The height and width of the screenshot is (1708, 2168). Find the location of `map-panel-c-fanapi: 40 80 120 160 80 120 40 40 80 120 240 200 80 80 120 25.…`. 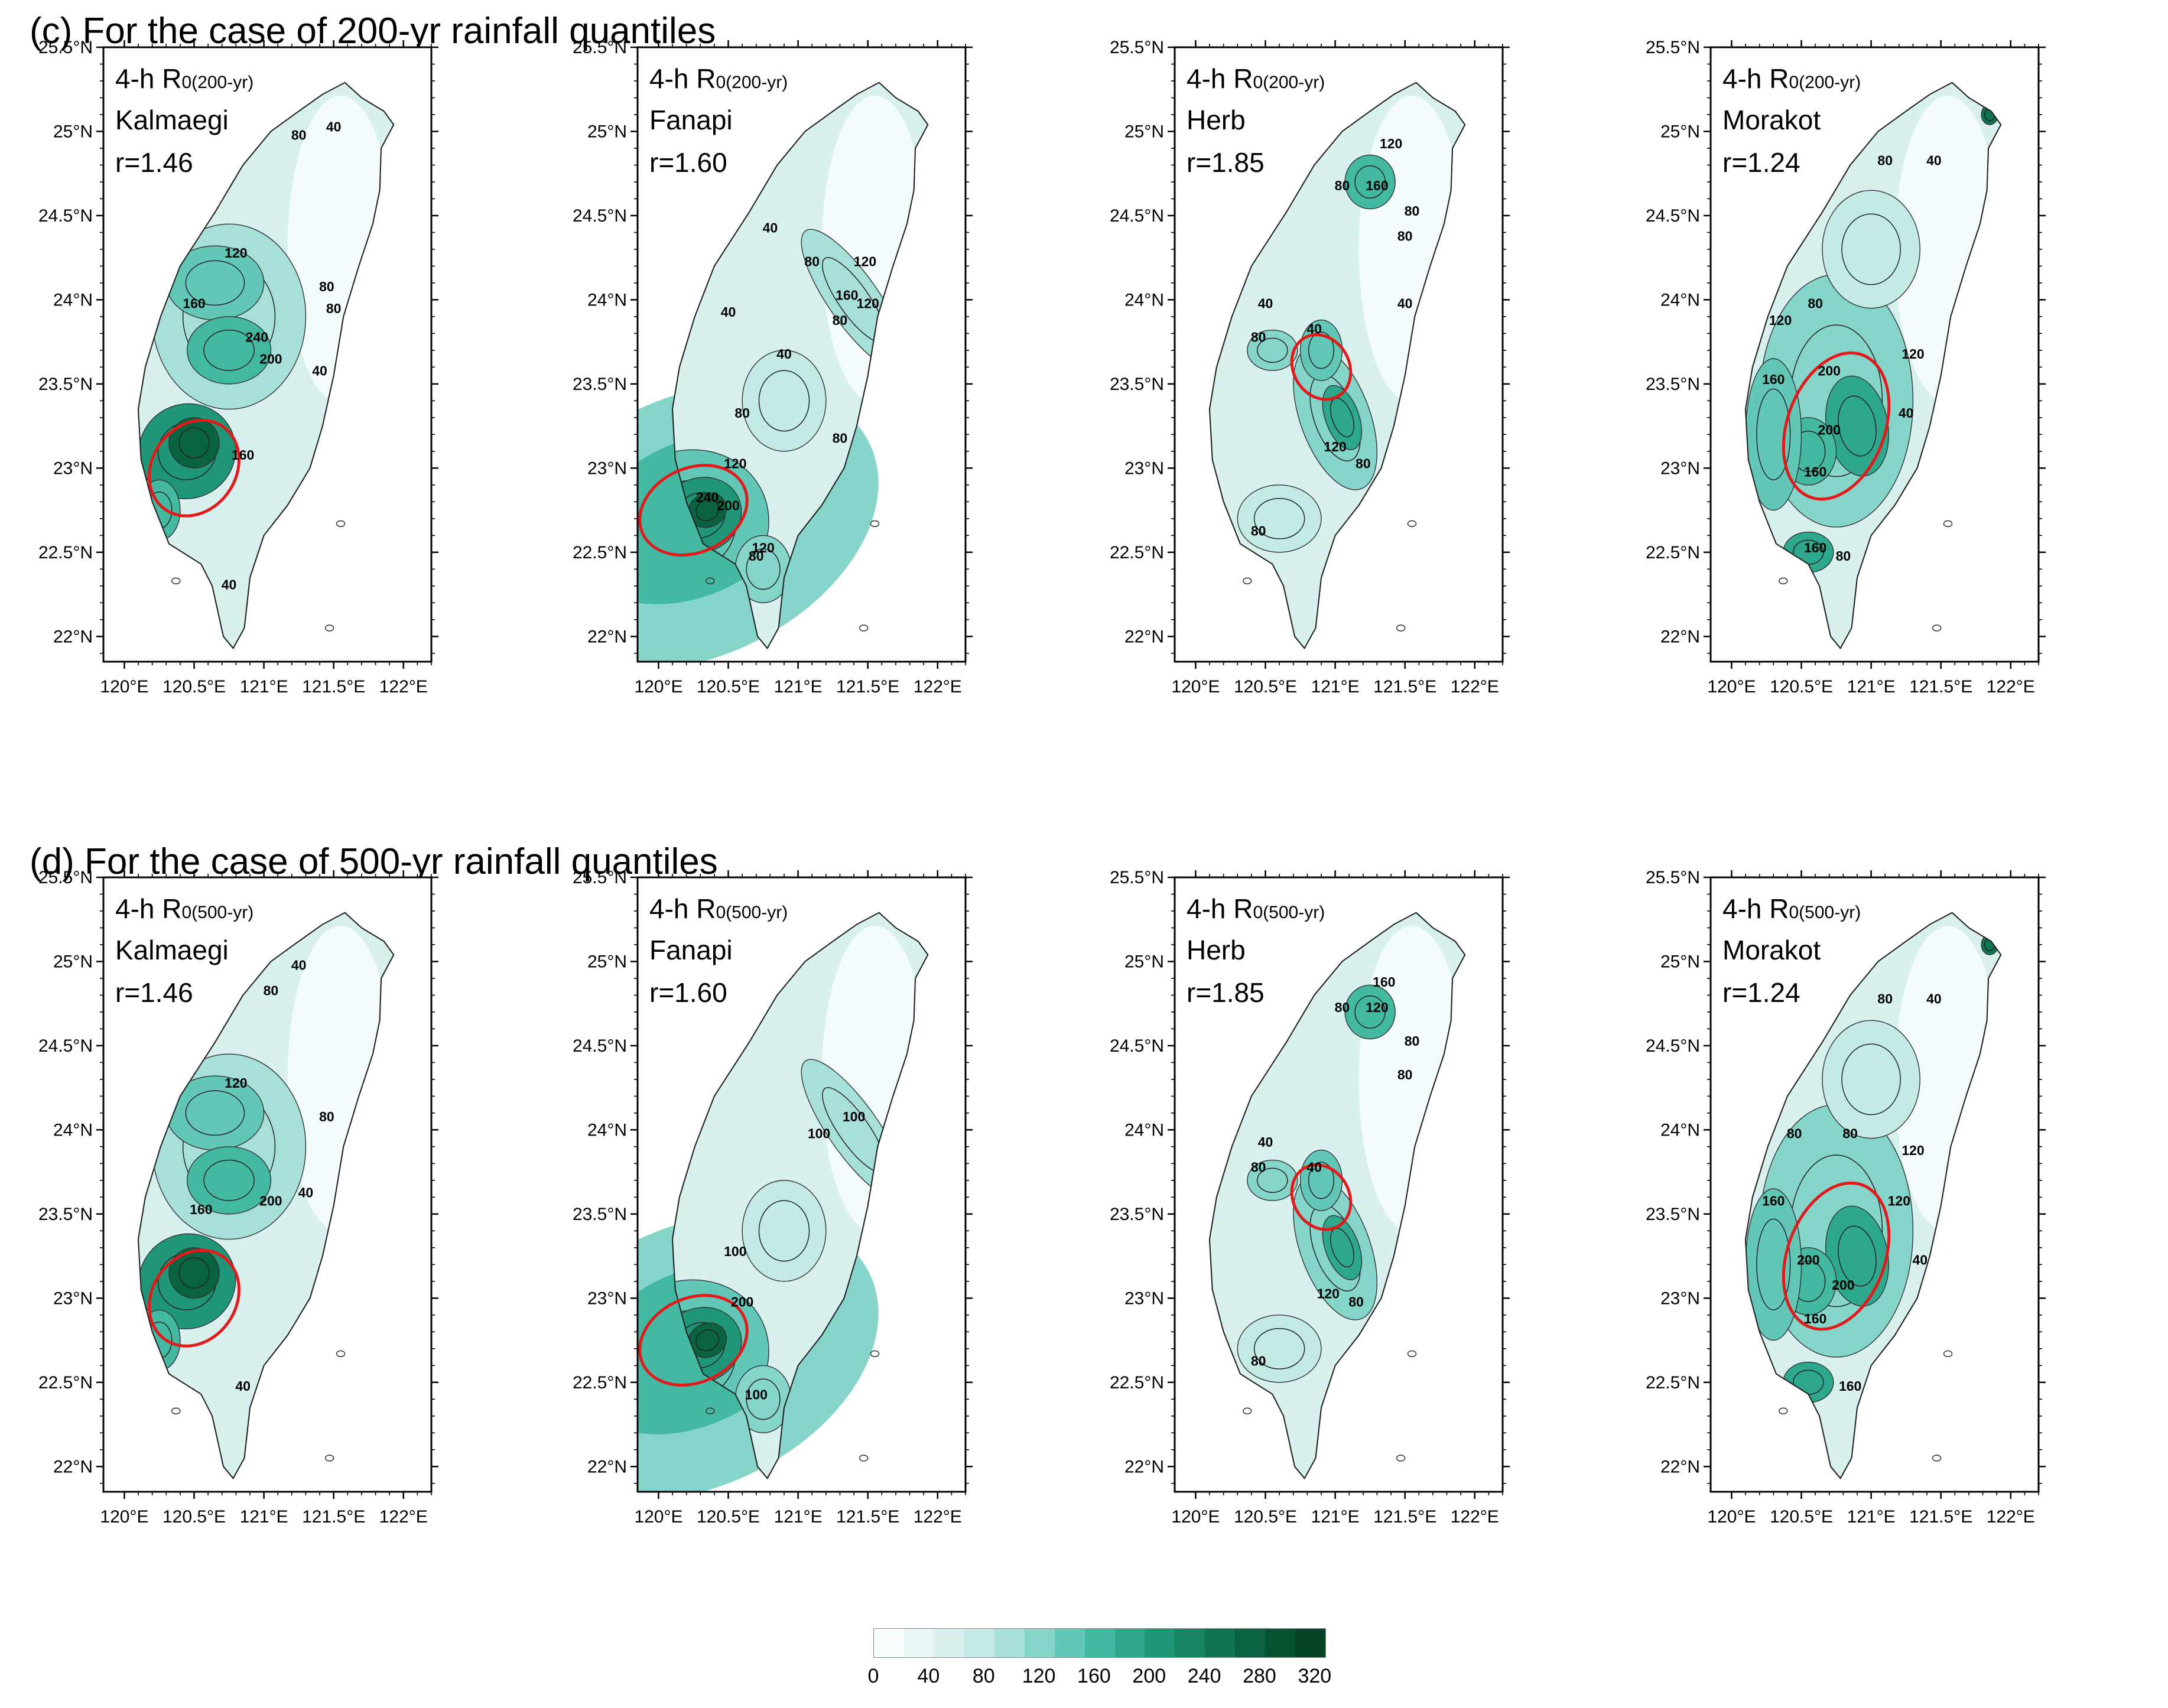

map-panel-c-fanapi: 40 80 120 160 80 120 40 40 80 120 240 200 80 80 120 25.… is located at coordinates (761, 354).